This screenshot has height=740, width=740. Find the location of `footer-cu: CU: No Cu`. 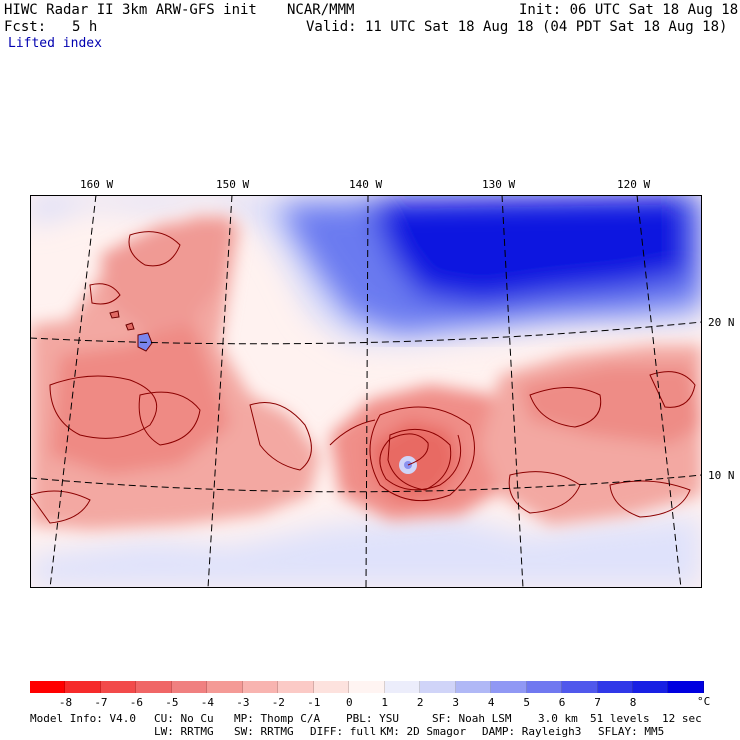

footer-cu: CU: No Cu is located at coordinates (184, 718).